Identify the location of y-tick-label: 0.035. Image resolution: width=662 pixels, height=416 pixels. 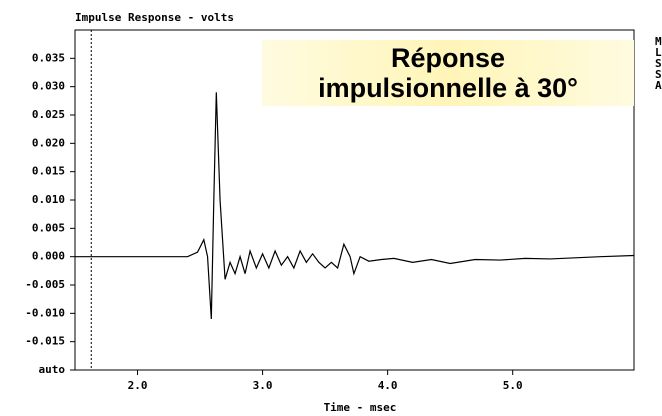
(48, 57).